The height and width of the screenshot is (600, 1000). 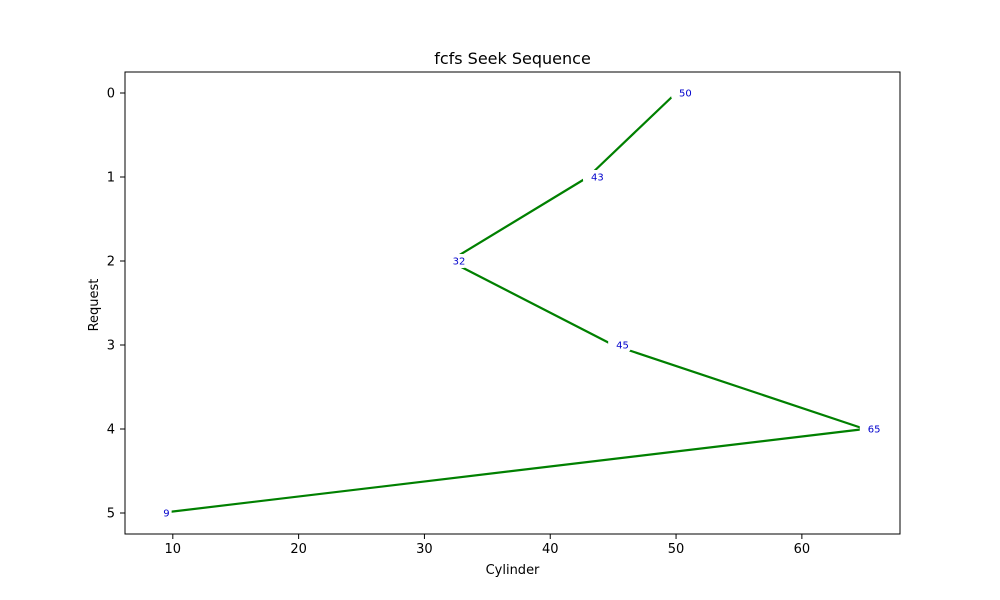 What do you see at coordinates (298, 549) in the screenshot?
I see `x-tick-label: 20` at bounding box center [298, 549].